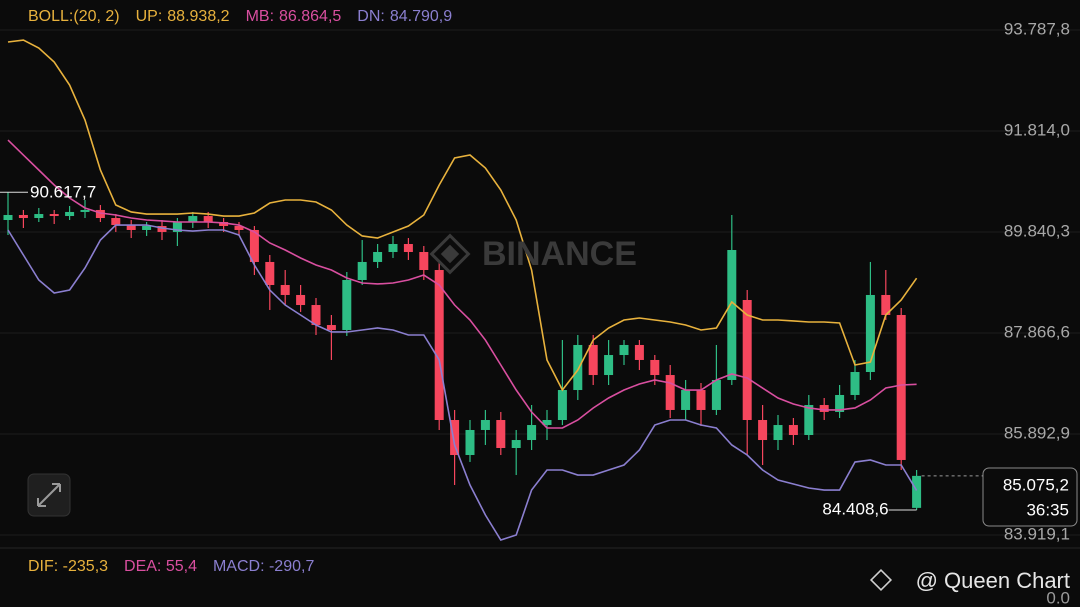 This screenshot has height=607, width=1080. I want to click on macd: MACD: -290,7, so click(263, 566).